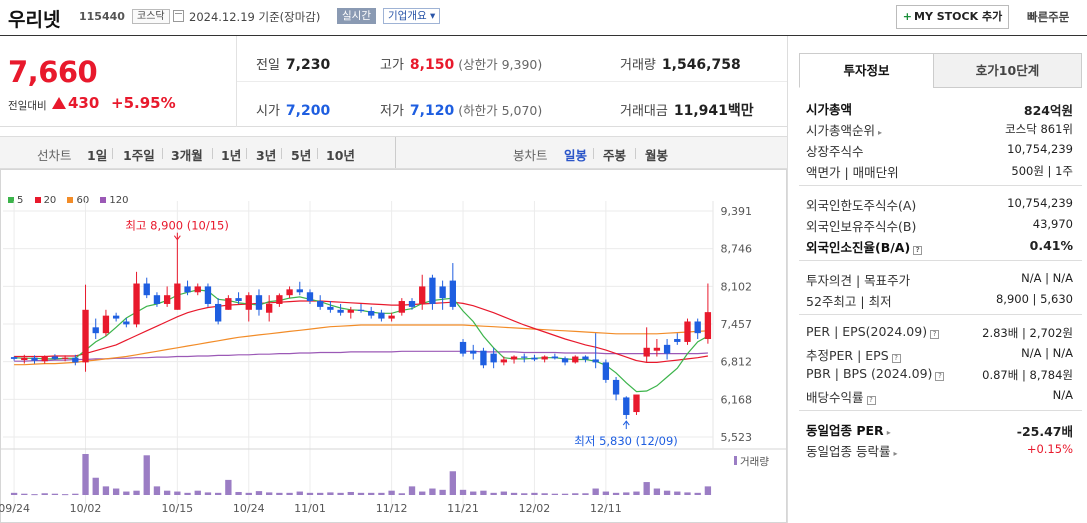  I want to click on prev-close-value: 7,230, so click(308, 65).